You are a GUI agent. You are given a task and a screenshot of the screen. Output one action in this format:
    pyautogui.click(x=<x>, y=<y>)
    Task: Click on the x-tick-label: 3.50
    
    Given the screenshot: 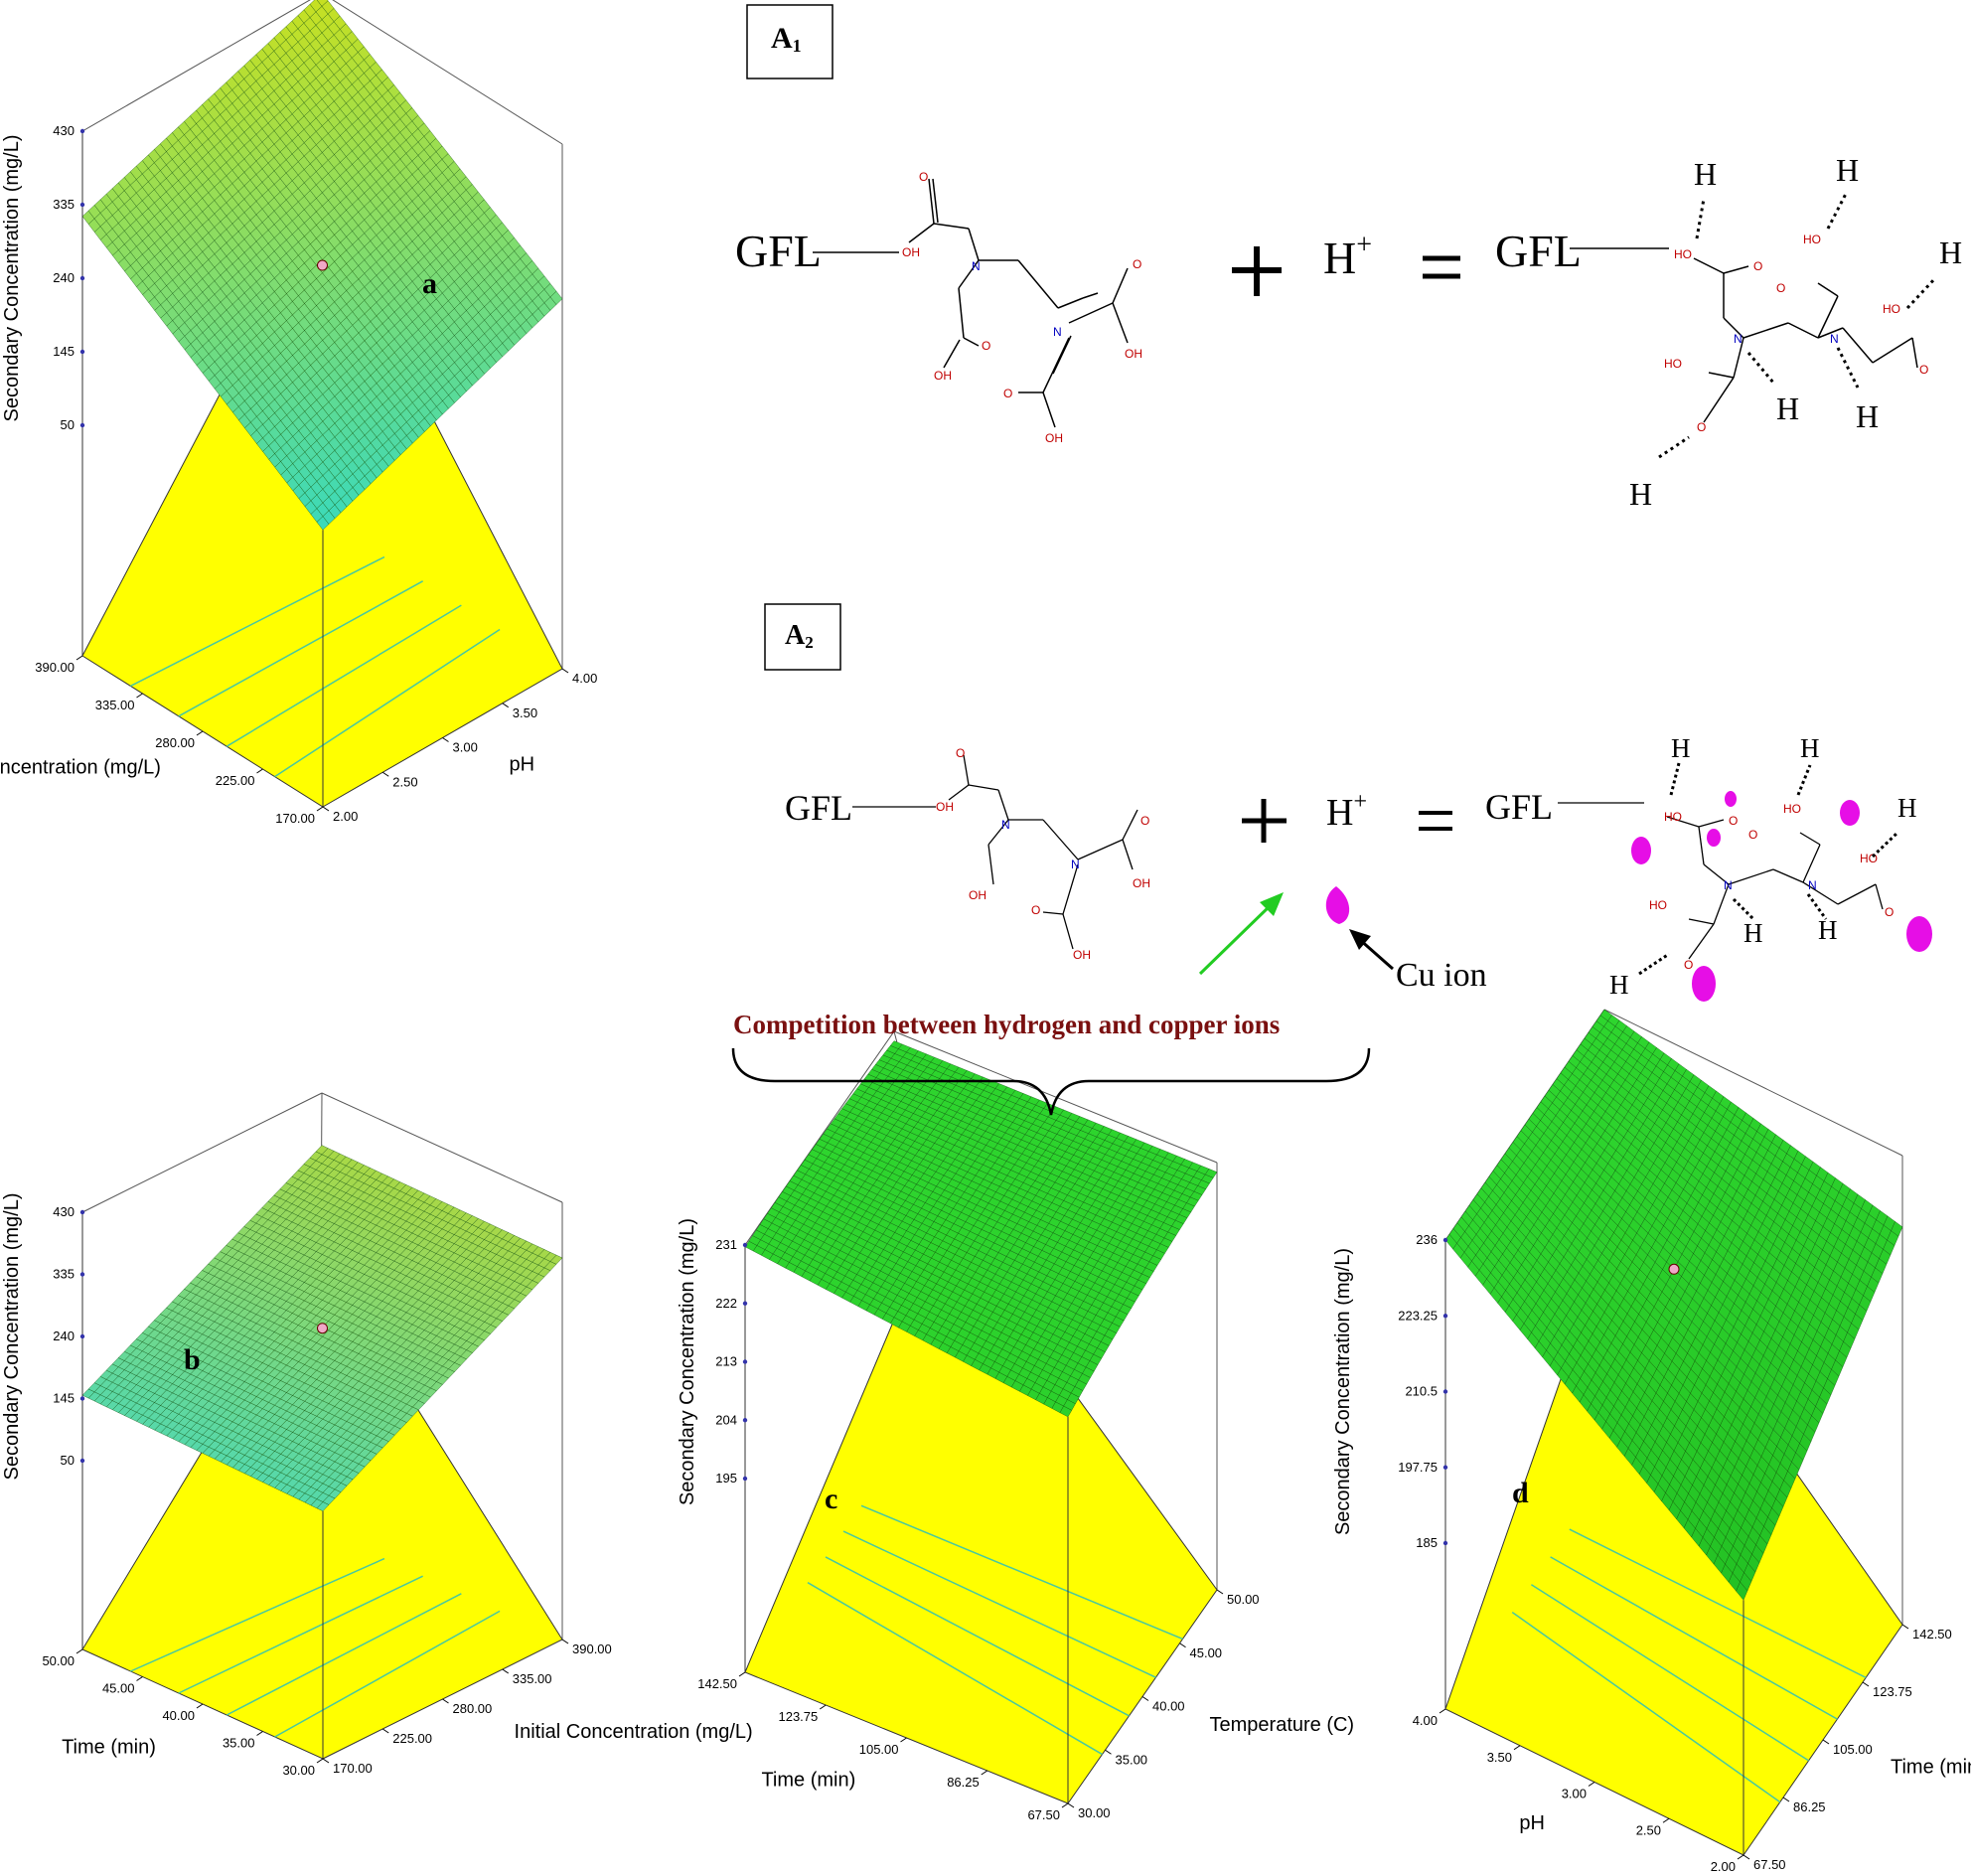 What is the action you would take?
    pyautogui.click(x=525, y=712)
    